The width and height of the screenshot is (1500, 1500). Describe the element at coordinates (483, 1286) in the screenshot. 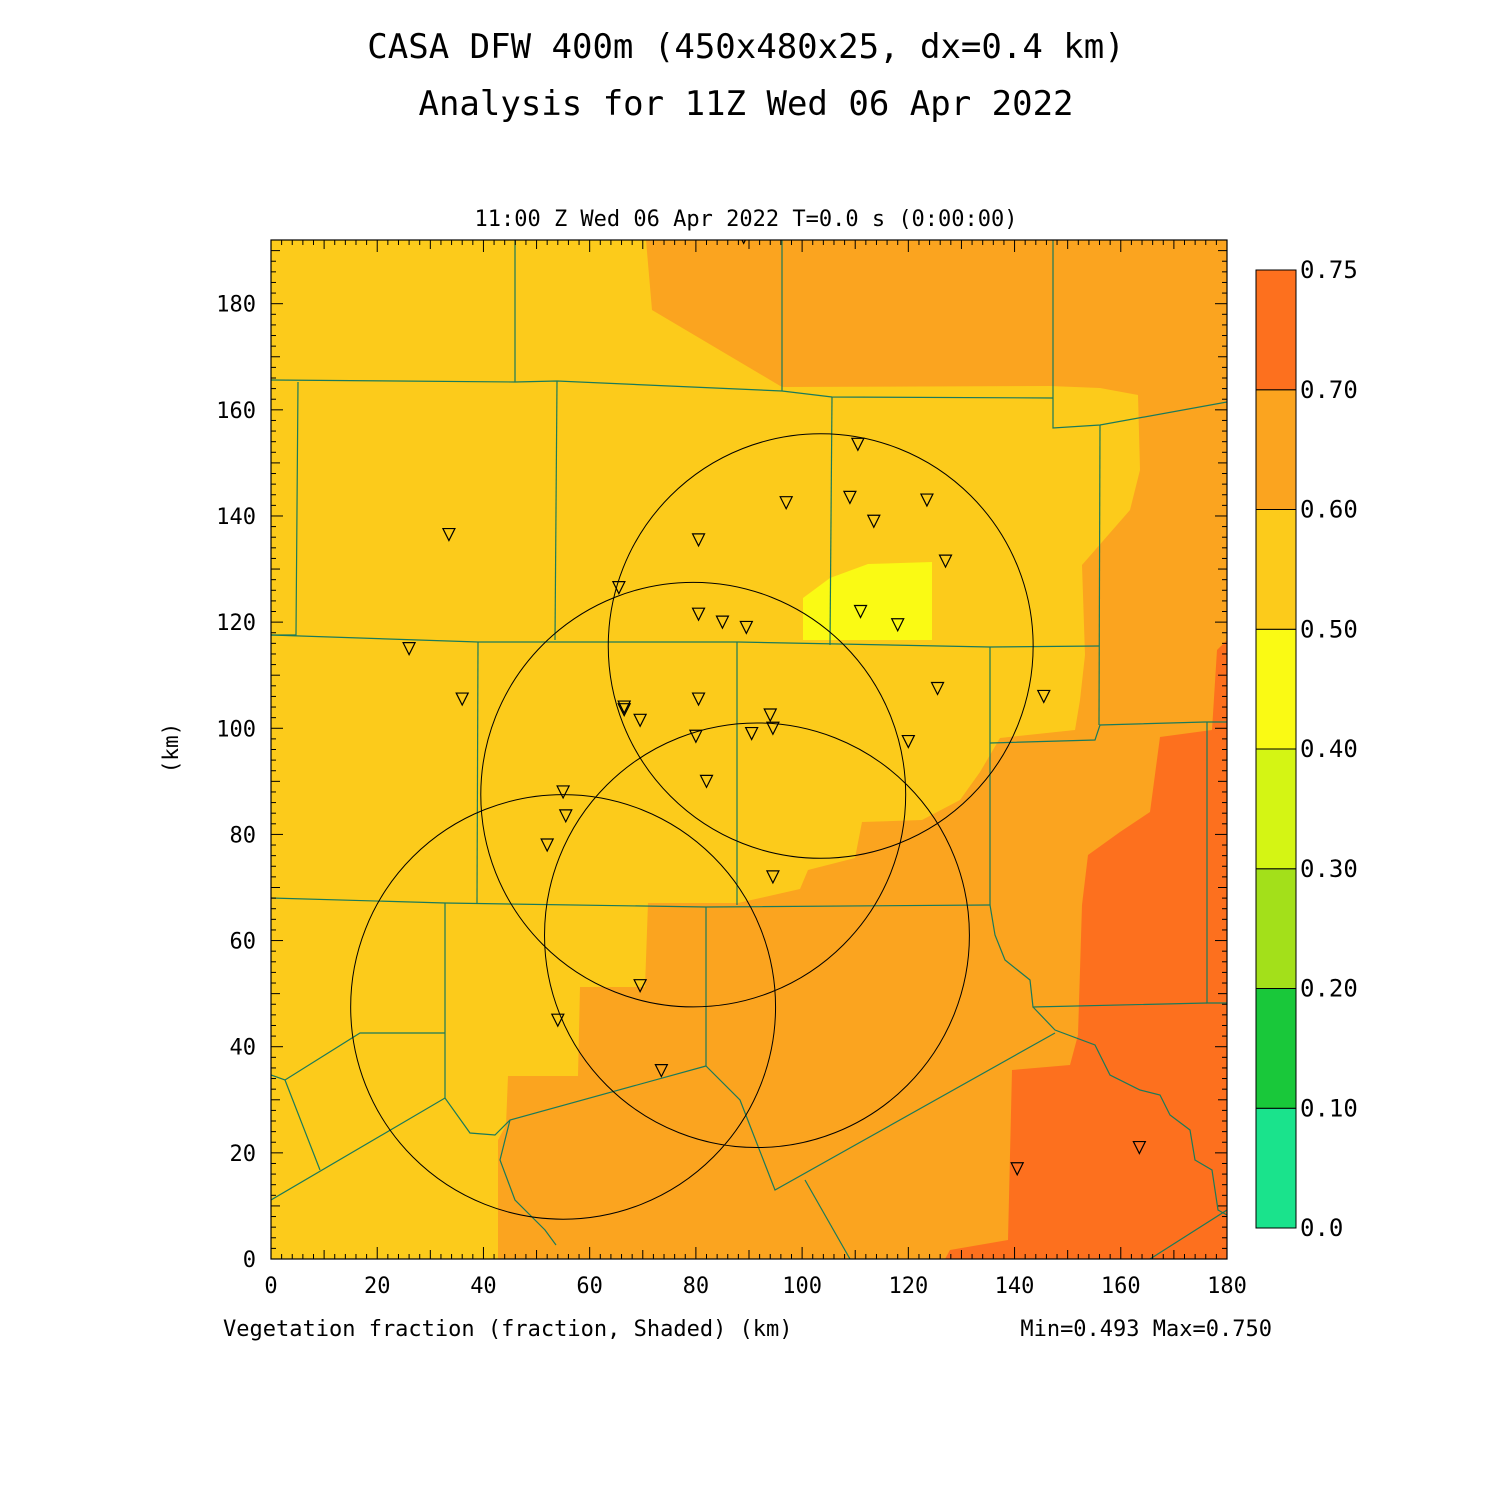

I see `x-tick-label: 40` at that location.